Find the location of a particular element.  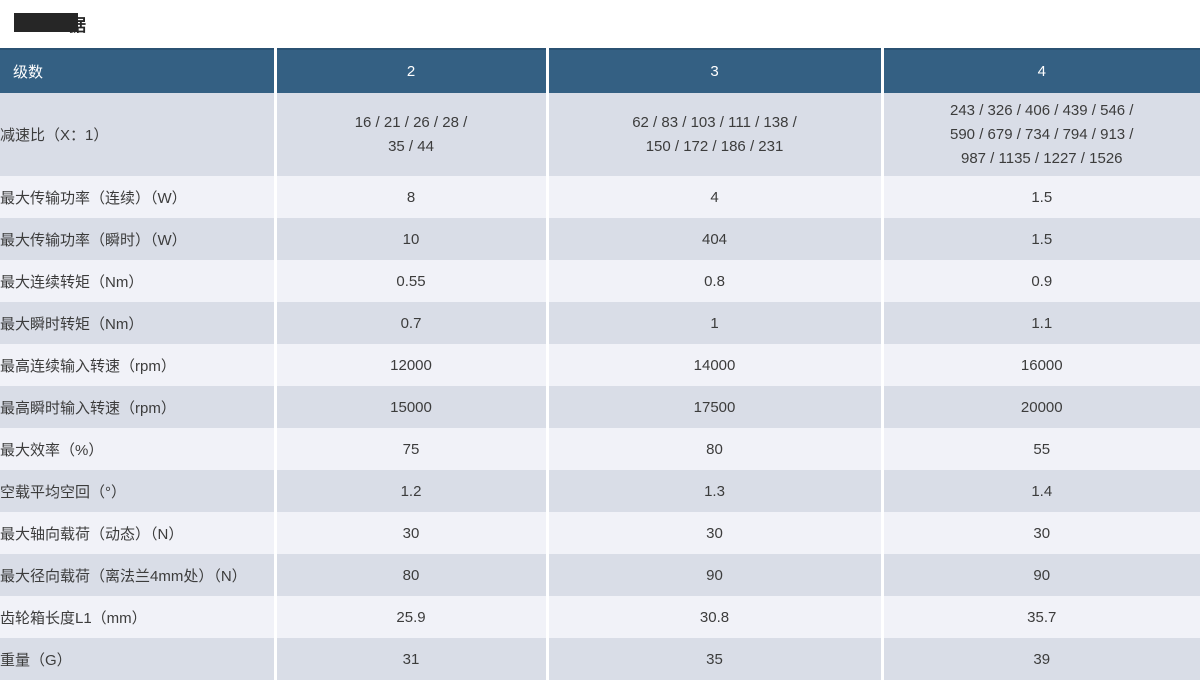

cell-value: 39 is located at coordinates (1040, 659).